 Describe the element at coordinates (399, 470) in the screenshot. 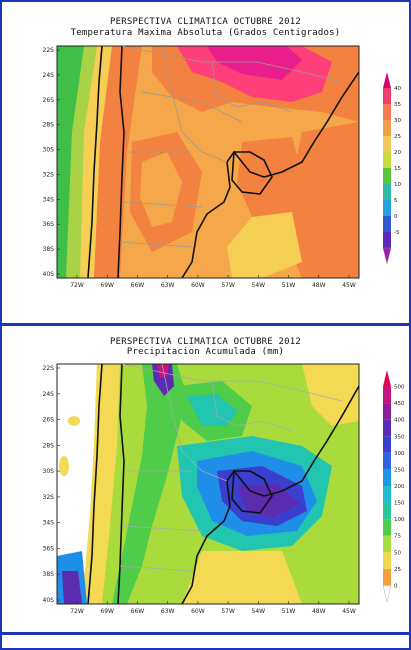

I see `legend-label: 250` at that location.